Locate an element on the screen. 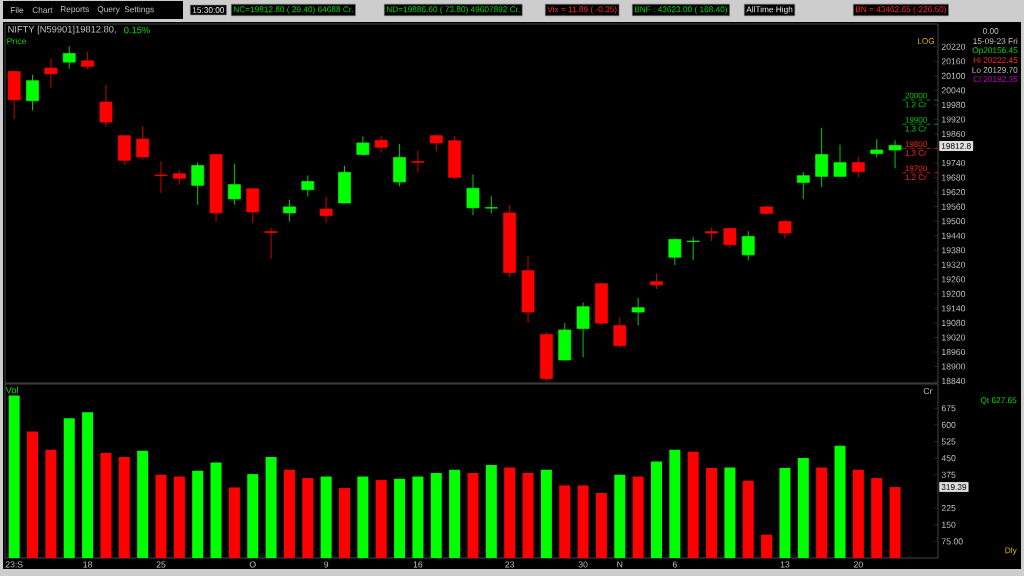 The height and width of the screenshot is (576, 1024). y-tick-label: 19320 is located at coordinates (954, 264).